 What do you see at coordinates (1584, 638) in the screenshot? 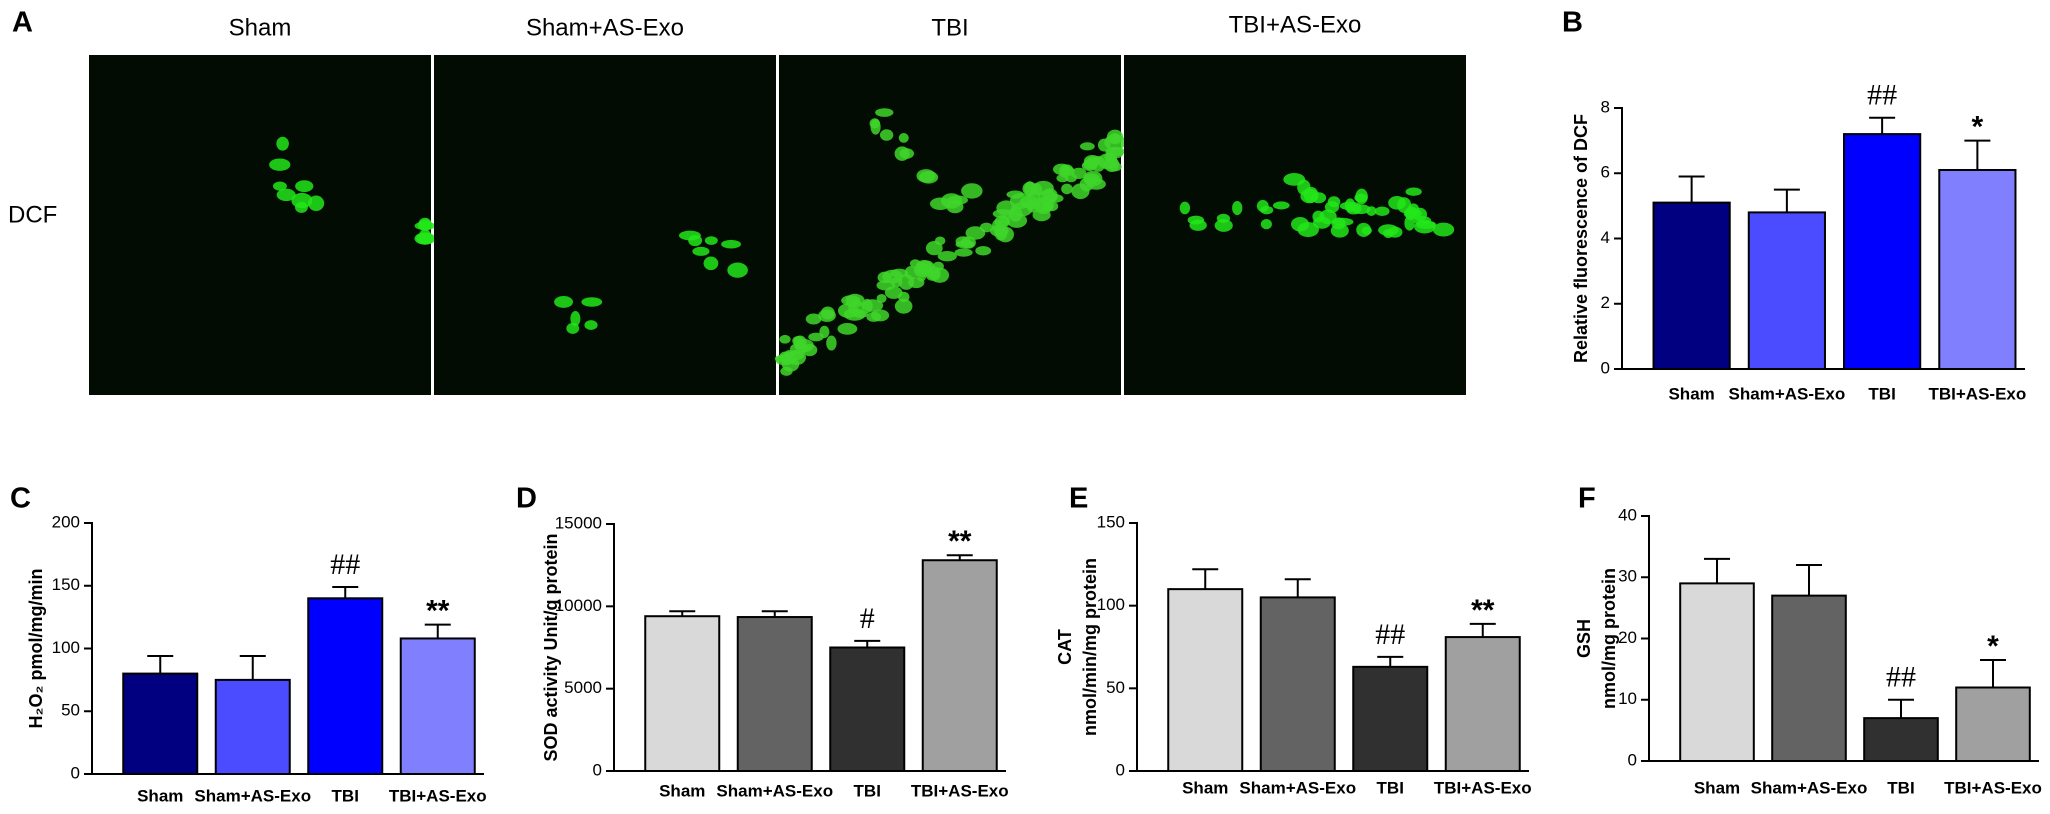
I see `y-axis-label: GSH` at bounding box center [1584, 638].